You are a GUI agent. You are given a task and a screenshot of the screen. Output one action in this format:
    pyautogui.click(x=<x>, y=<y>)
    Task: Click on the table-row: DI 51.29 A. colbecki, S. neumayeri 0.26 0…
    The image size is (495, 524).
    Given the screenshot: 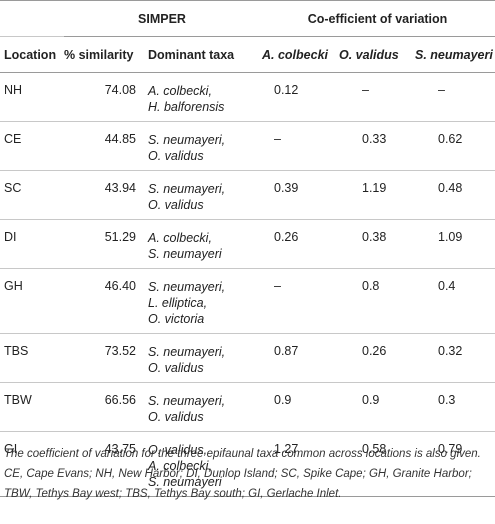 What is the action you would take?
    pyautogui.click(x=247, y=244)
    